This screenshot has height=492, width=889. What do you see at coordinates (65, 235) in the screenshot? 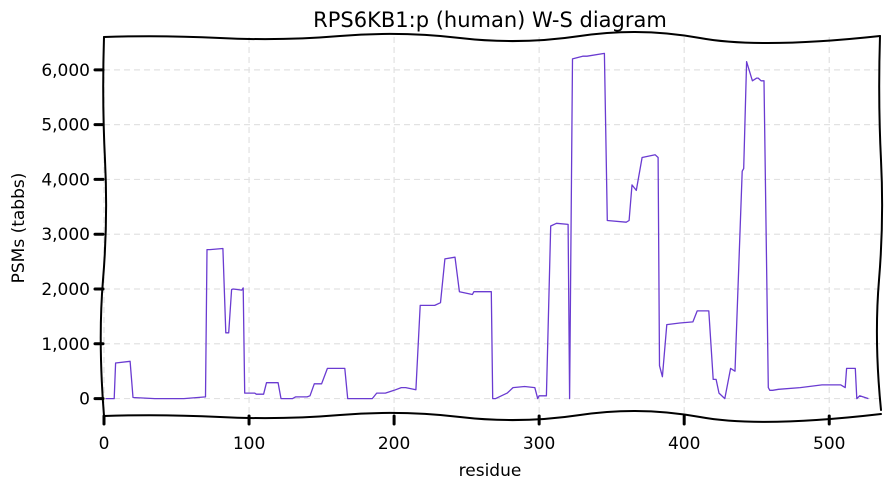
I see `y-tick-label-3: 3,000` at bounding box center [65, 235].